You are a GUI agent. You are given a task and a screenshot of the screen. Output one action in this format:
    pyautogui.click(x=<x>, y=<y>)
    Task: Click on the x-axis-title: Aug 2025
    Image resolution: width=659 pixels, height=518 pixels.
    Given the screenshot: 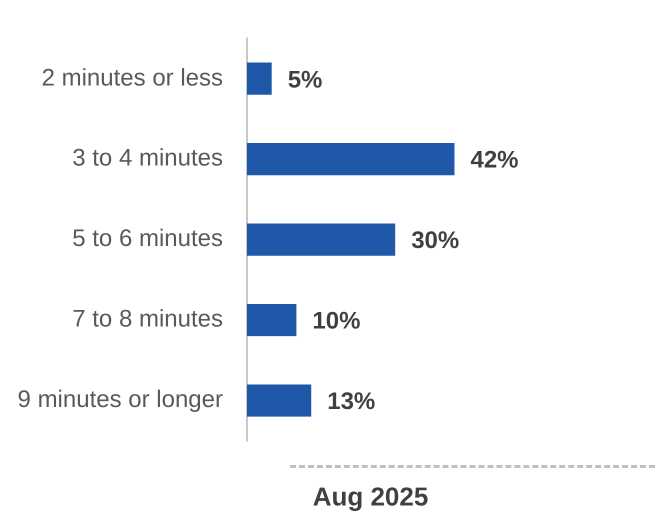 What is the action you would take?
    pyautogui.click(x=370, y=497)
    